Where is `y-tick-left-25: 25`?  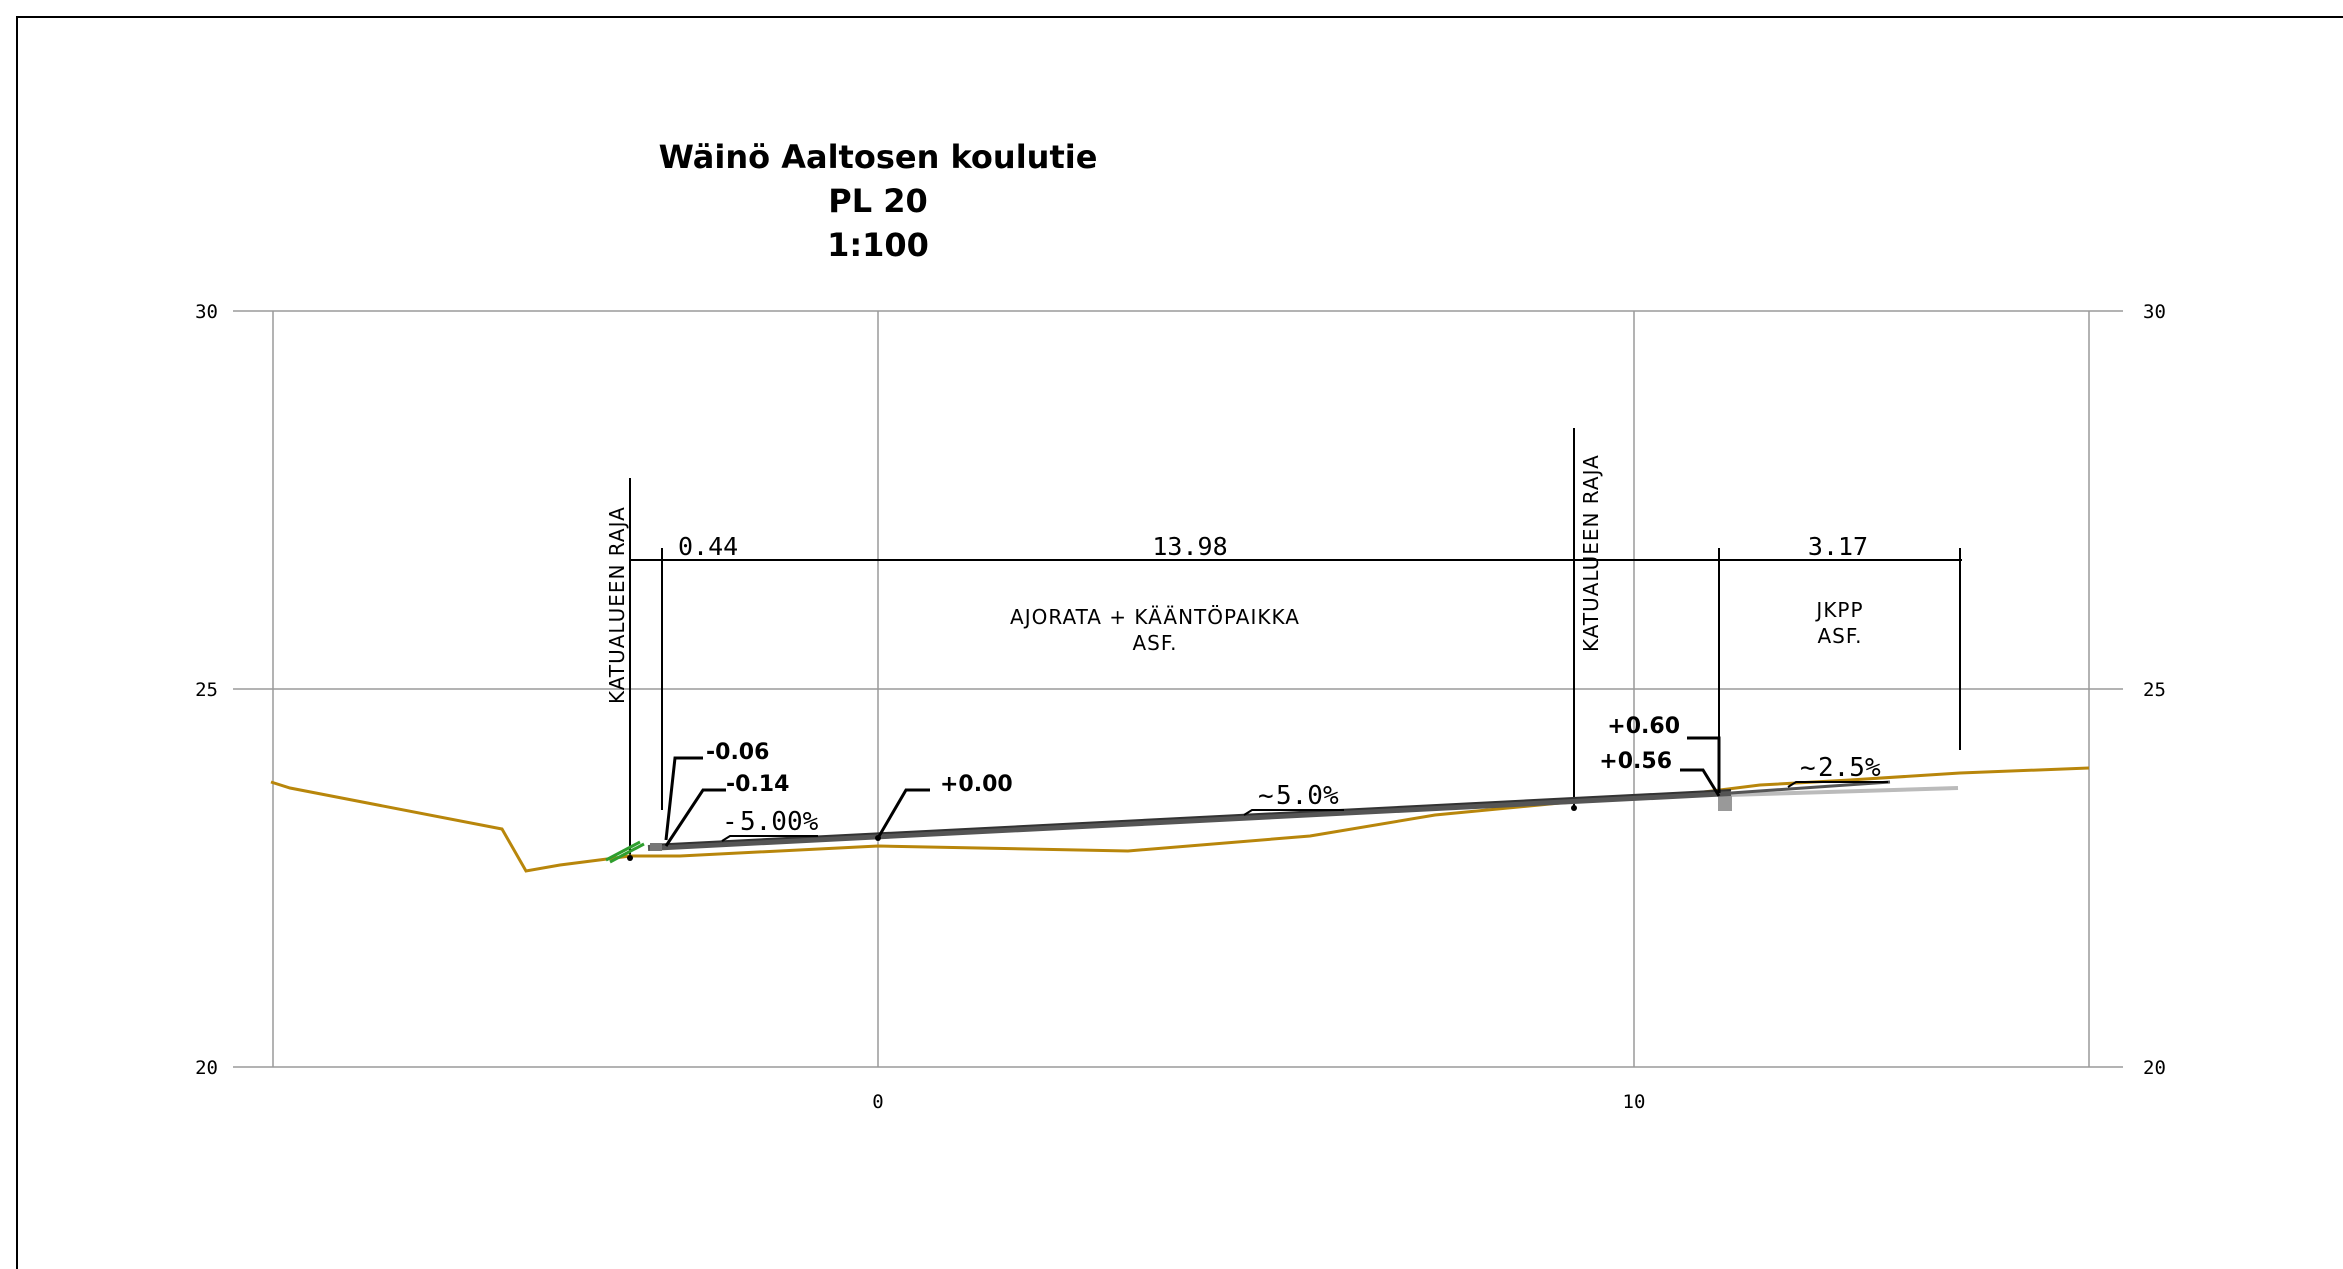
y-tick-left-25: 25 is located at coordinates (206, 690).